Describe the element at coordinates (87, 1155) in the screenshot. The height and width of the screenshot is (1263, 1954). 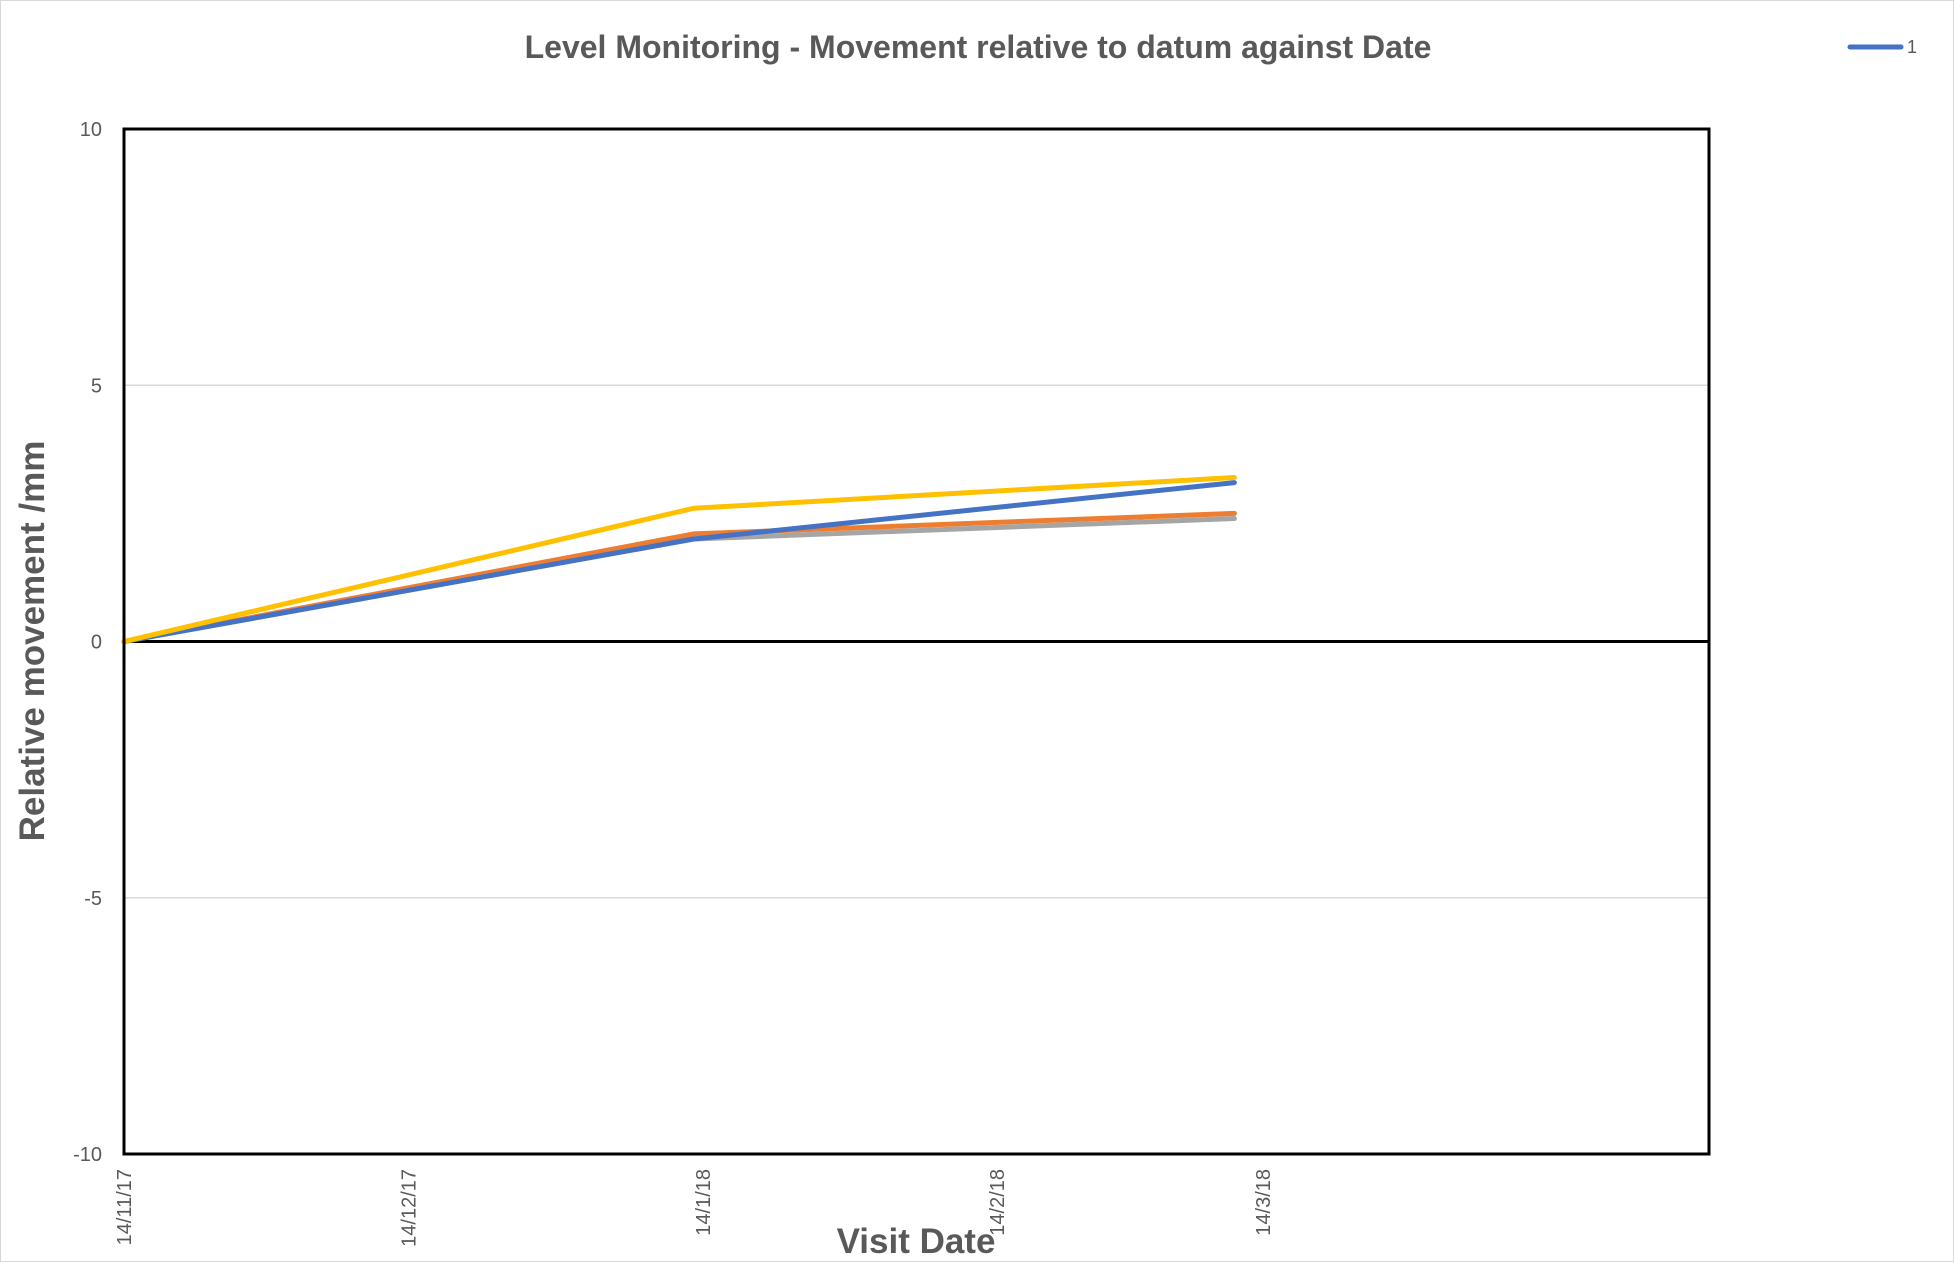
I see `y-tick-label: -10` at that location.